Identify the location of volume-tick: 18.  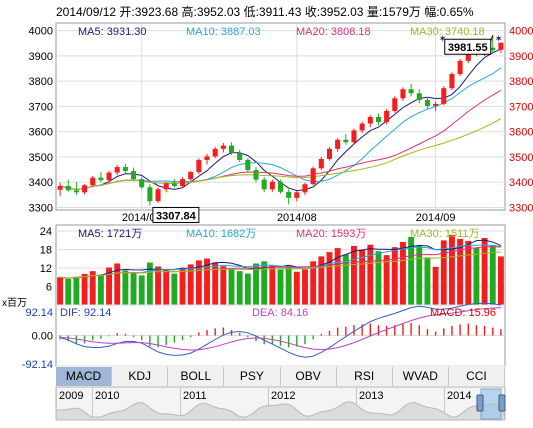
(46, 251).